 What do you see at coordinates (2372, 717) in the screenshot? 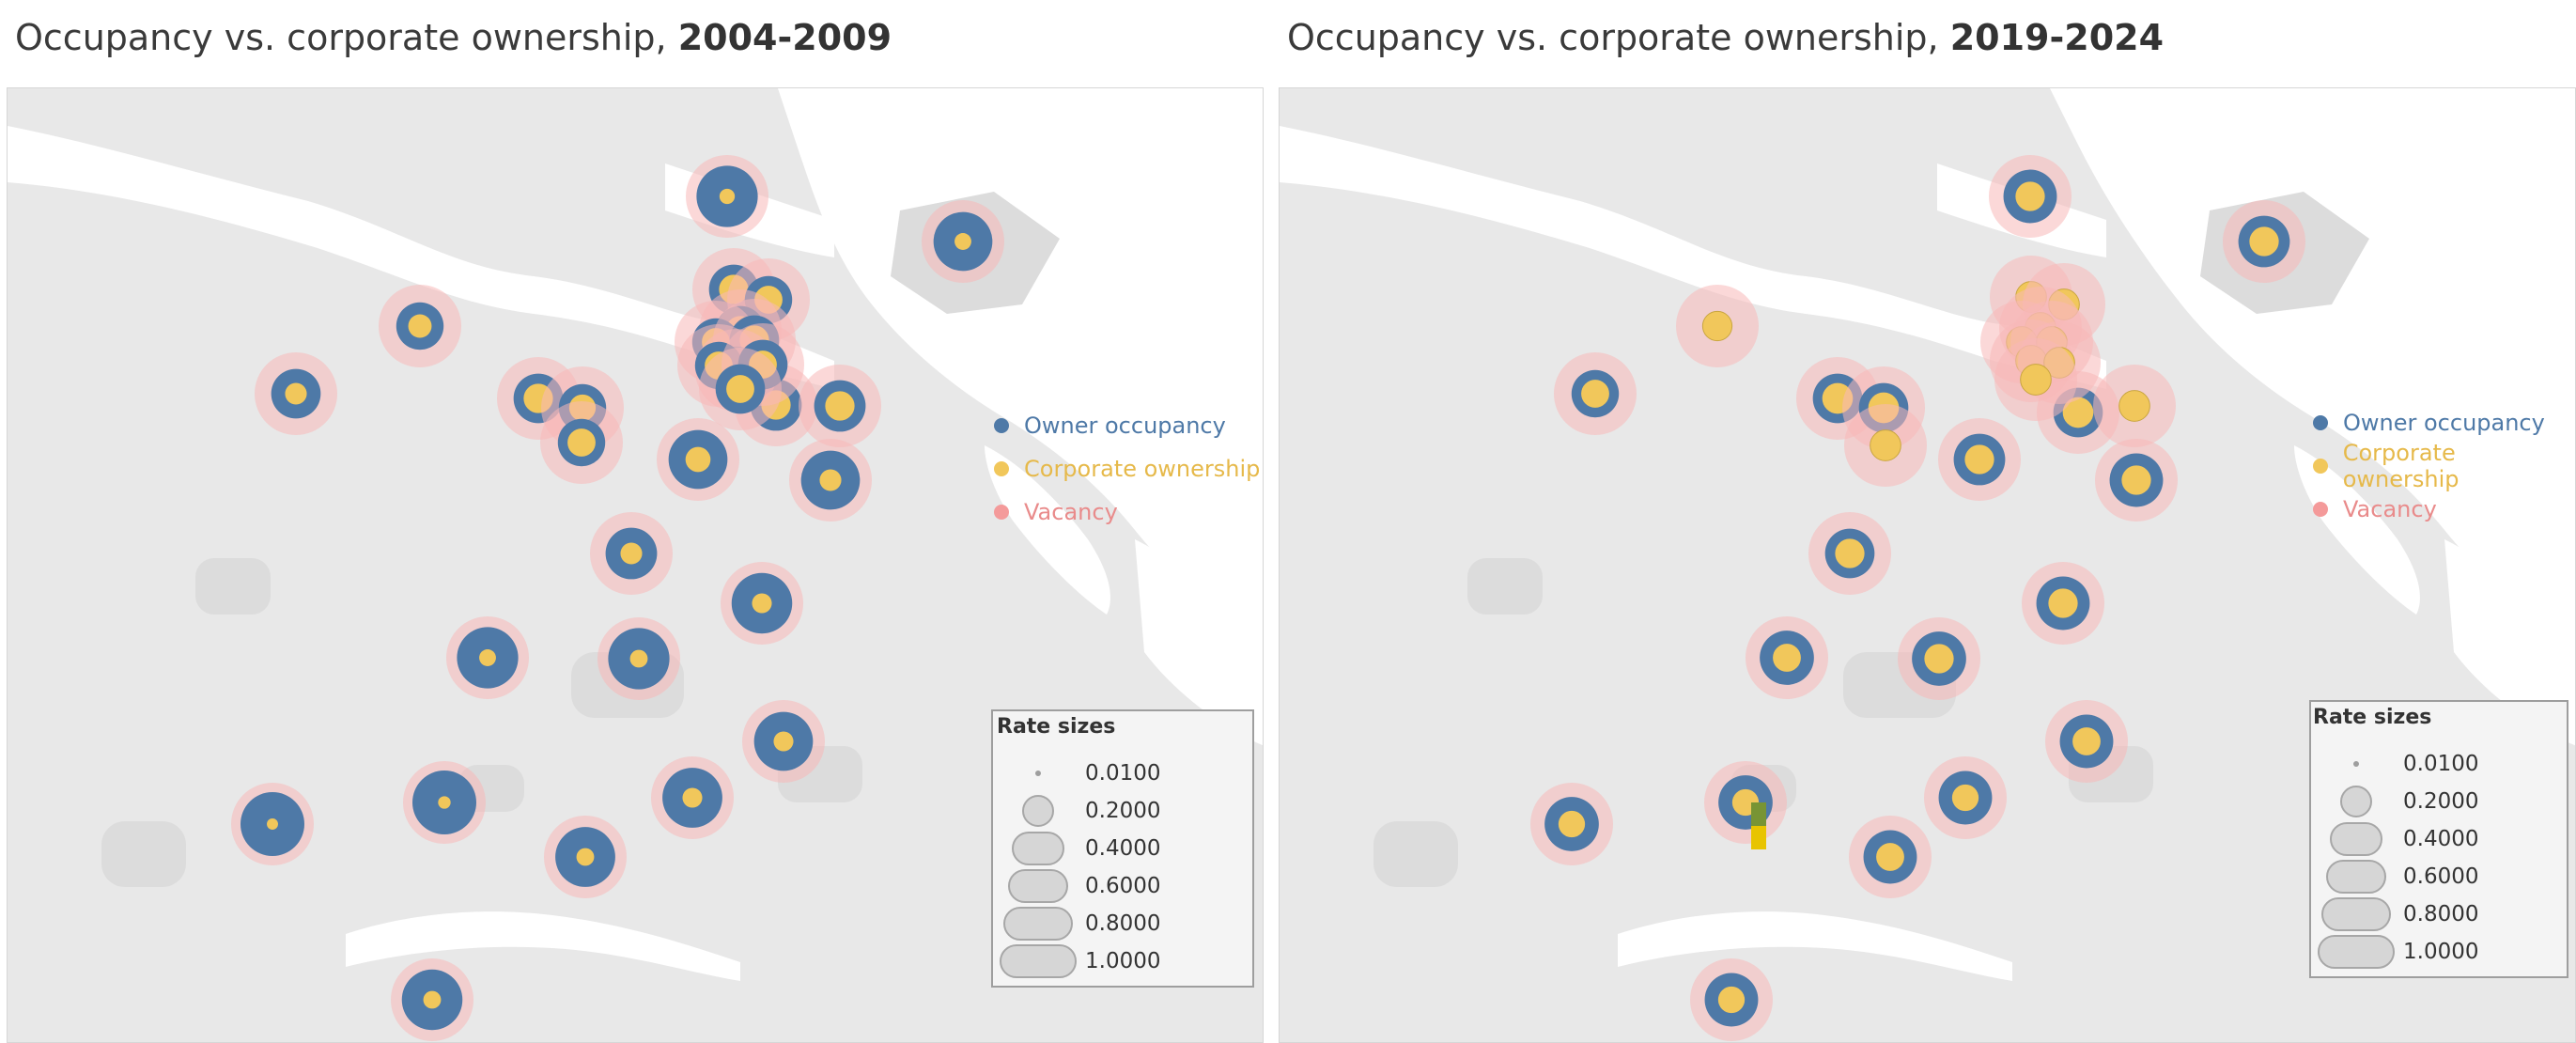
I see `size-legend-title: Rate sizes` at bounding box center [2372, 717].